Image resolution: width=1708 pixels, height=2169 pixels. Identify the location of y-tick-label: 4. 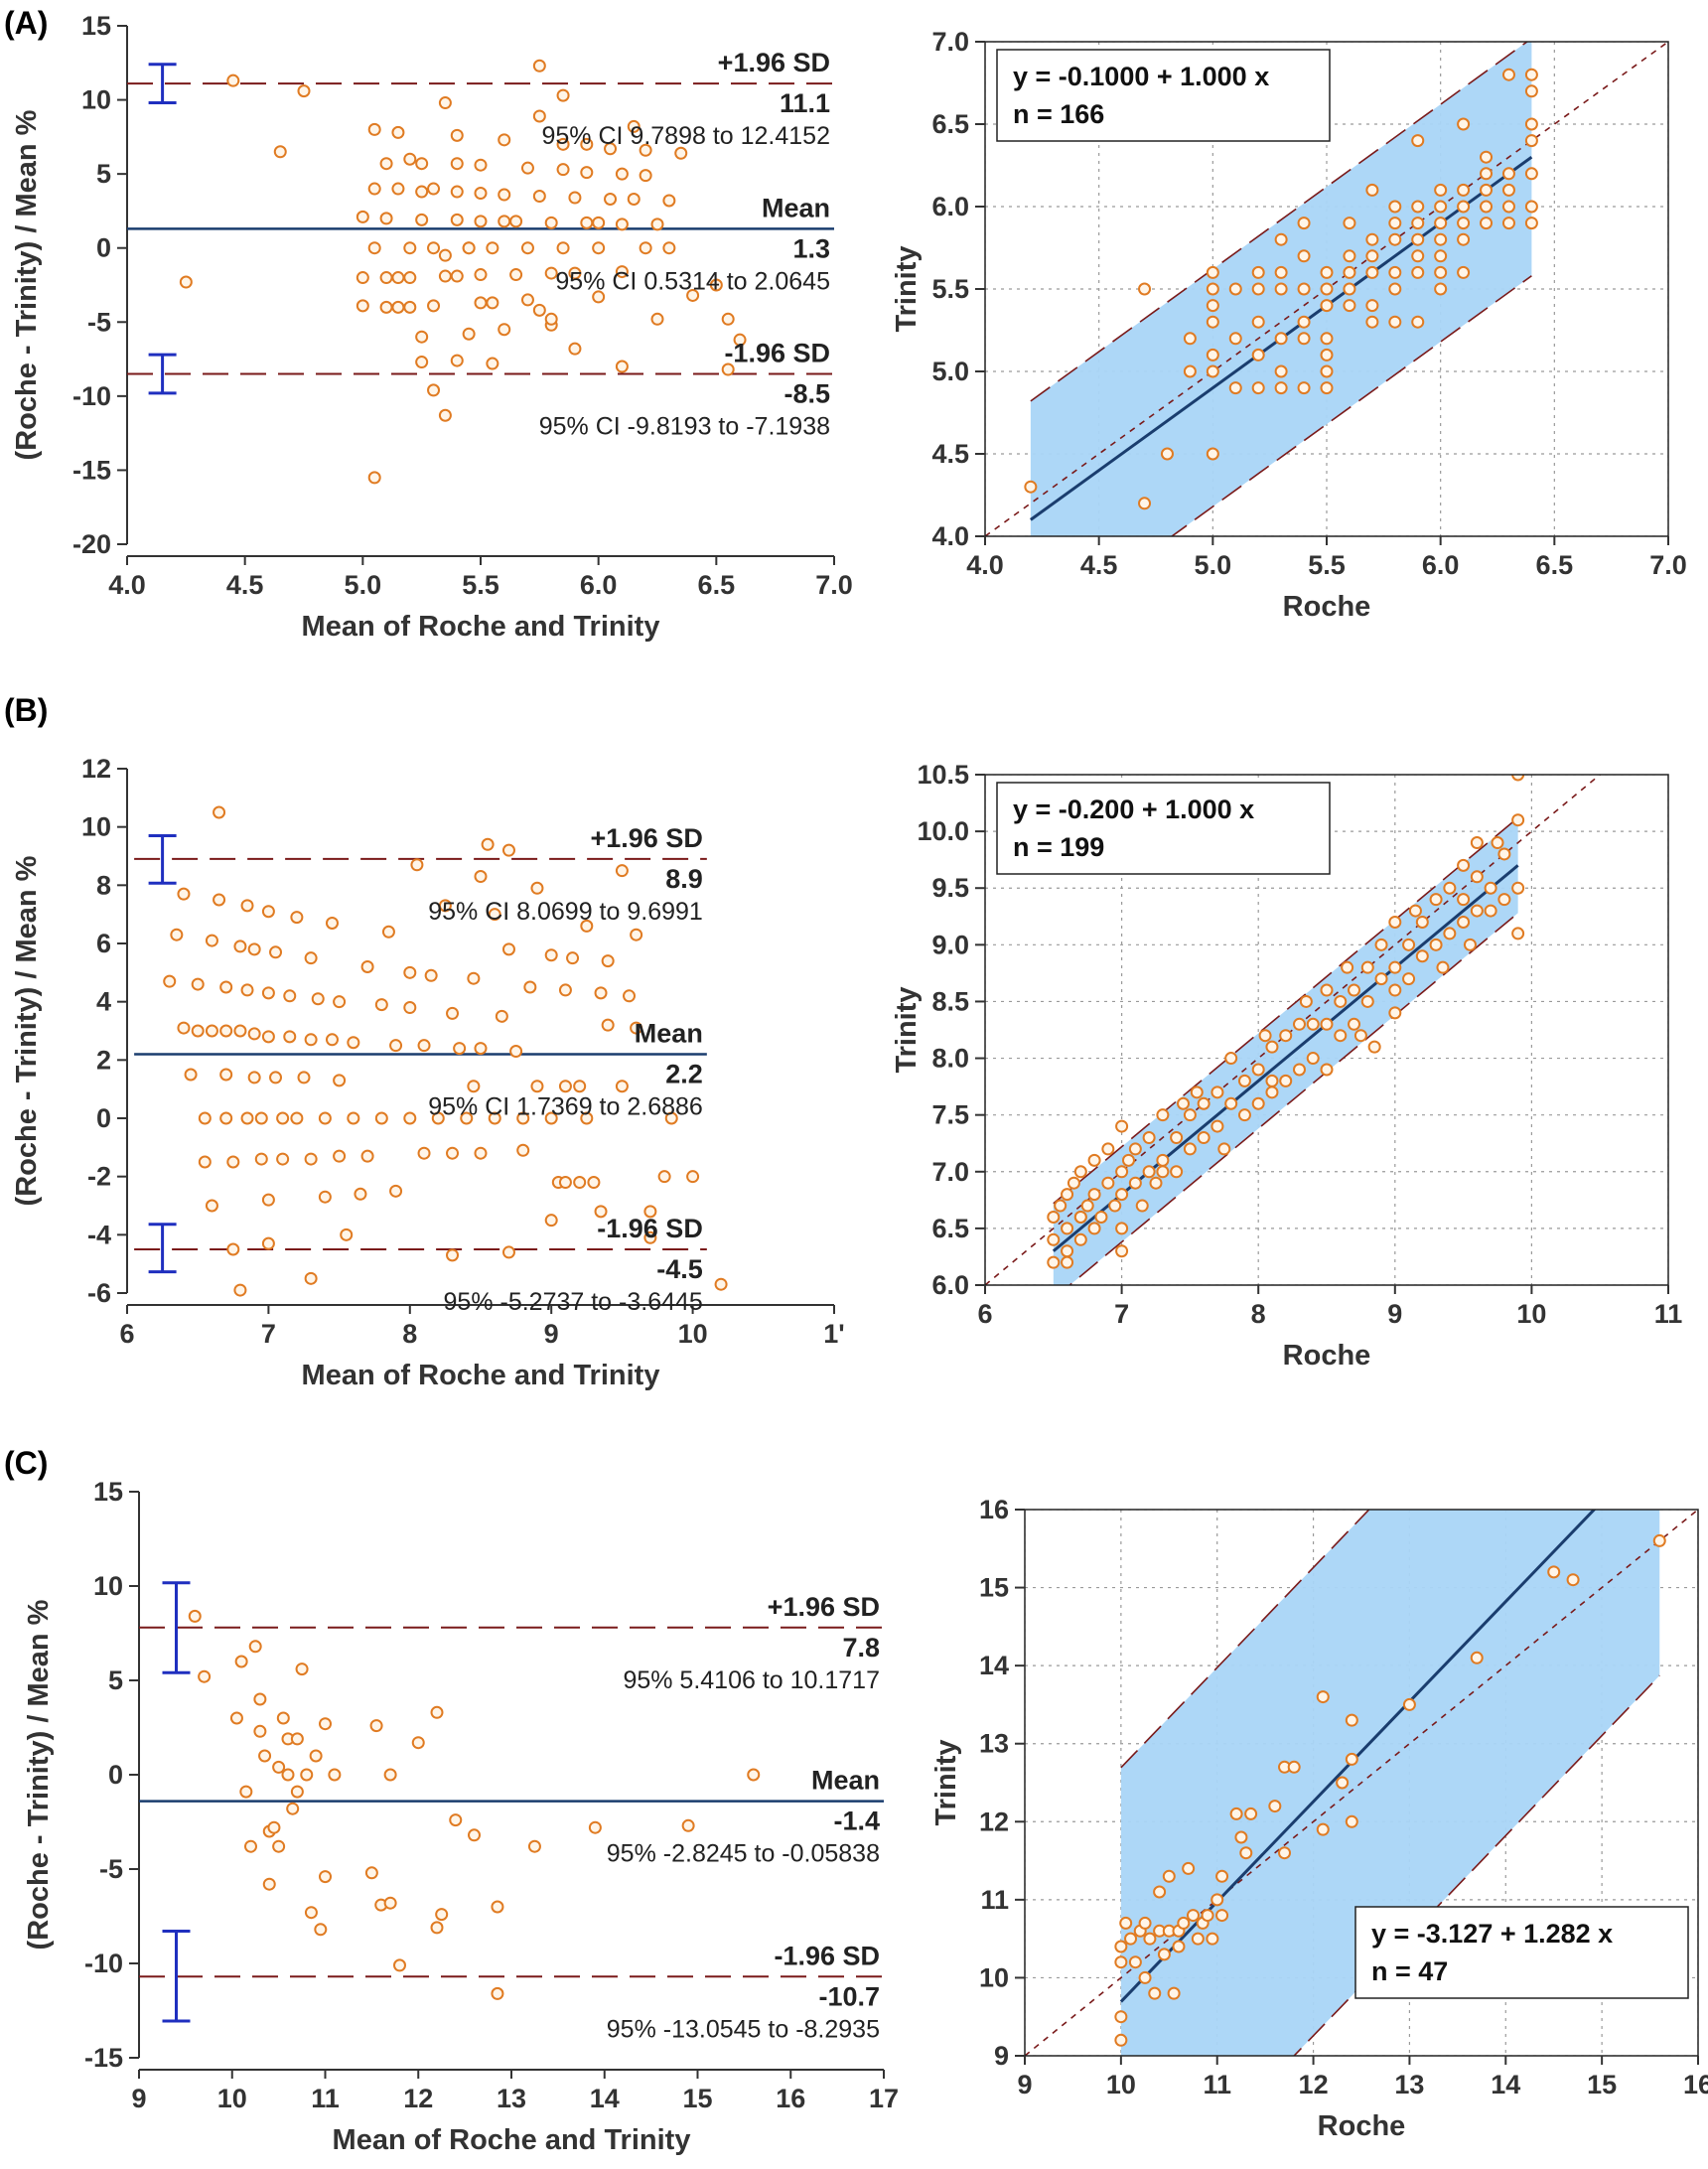
(103, 1002).